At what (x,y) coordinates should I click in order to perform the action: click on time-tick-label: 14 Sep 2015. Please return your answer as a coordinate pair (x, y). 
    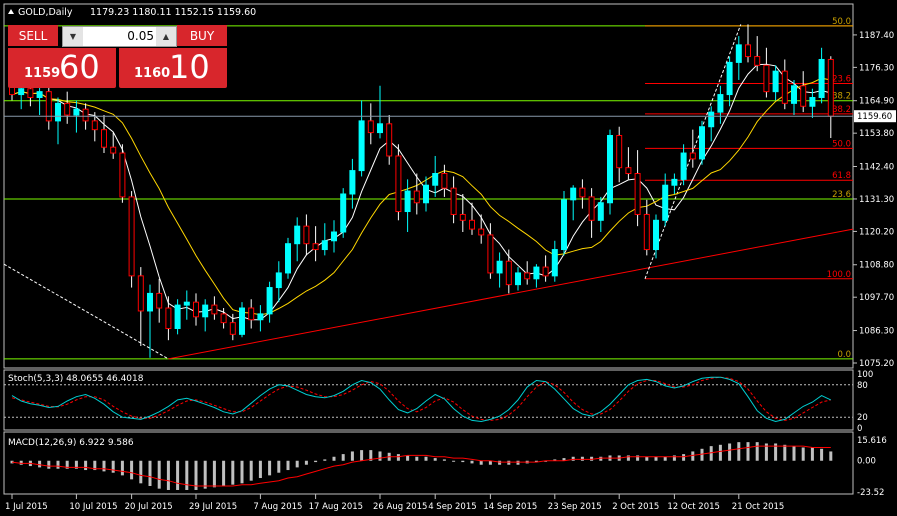
    Looking at the image, I should click on (510, 507).